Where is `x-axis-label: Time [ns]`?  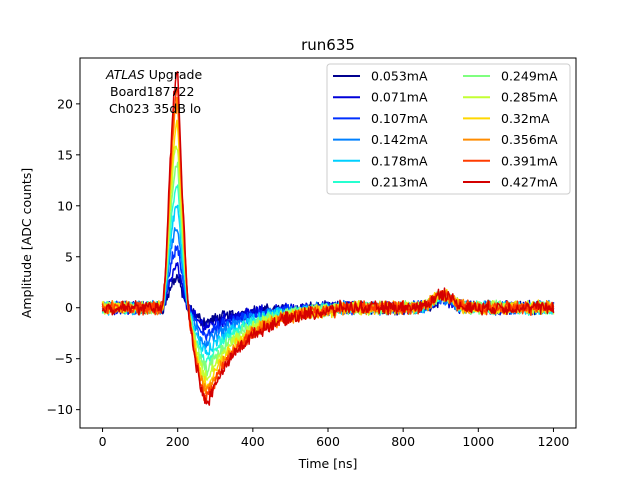 x-axis-label: Time [ns] is located at coordinates (328, 463).